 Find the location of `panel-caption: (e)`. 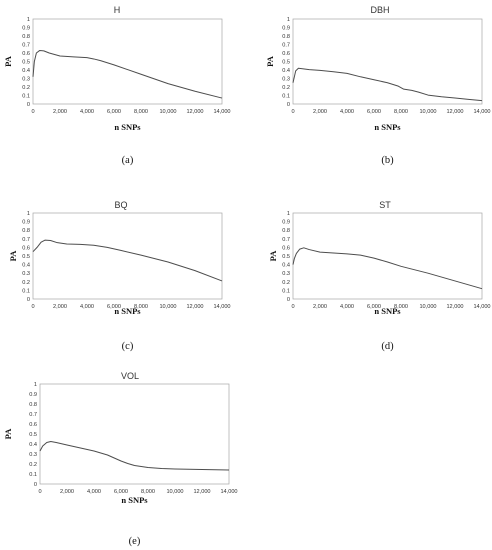

panel-caption: (e) is located at coordinates (135, 541).